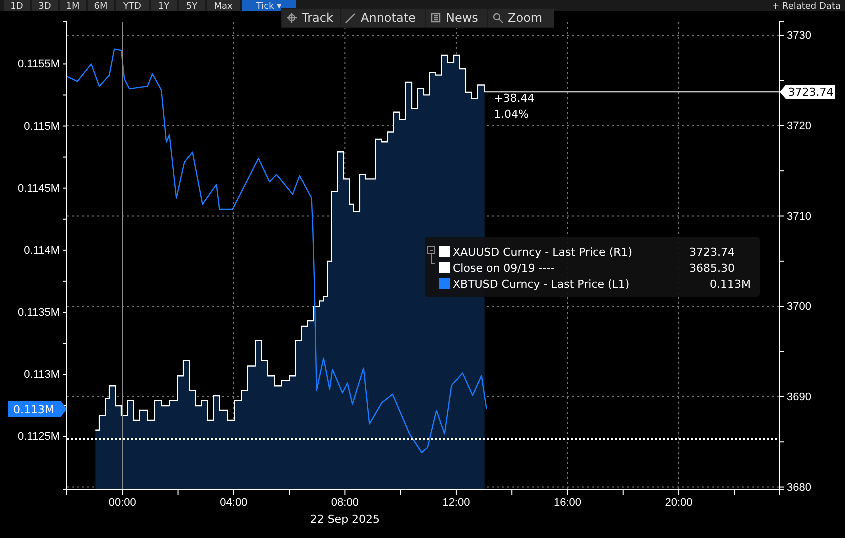  Describe the element at coordinates (456, 502) in the screenshot. I see `x-tick-label: 12:00` at that location.